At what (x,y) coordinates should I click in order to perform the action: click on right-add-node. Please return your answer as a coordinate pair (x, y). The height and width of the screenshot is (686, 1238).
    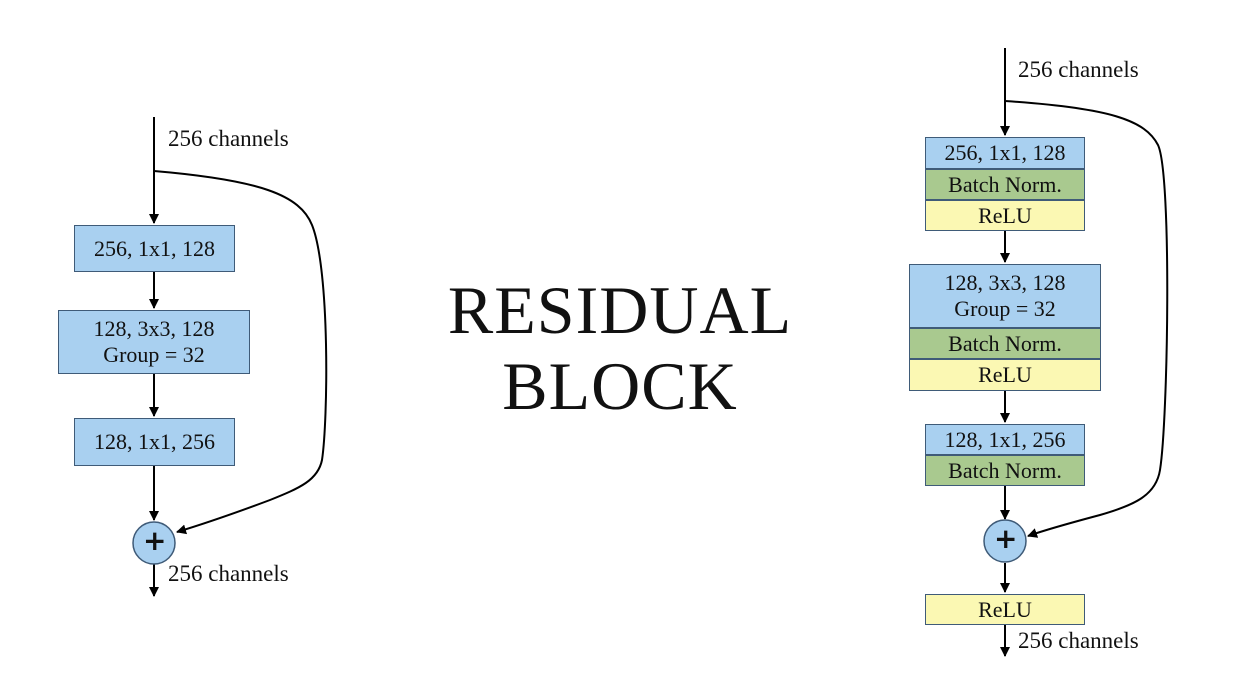
    Looking at the image, I should click on (1005, 541).